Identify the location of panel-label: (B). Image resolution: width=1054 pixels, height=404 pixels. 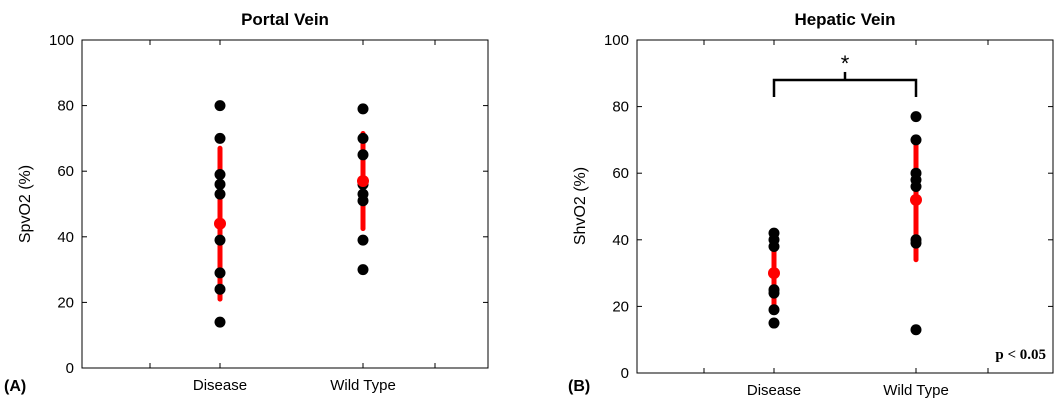
(579, 386).